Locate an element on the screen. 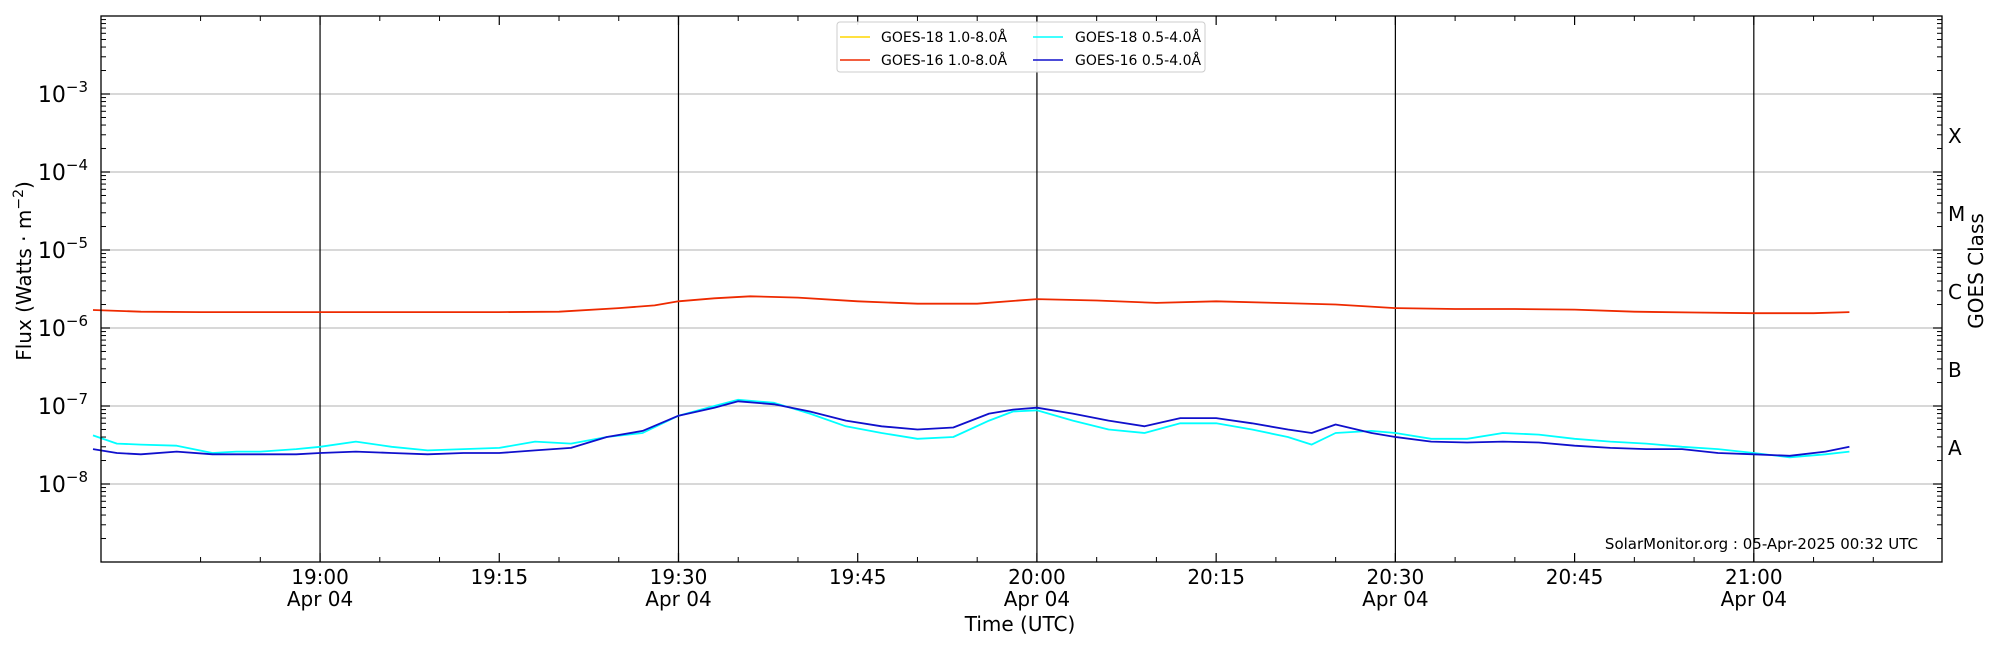 This screenshot has height=650, width=2000. source-annotation: SolarMonitor.org : 05-Apr-2025 00:32 UTC is located at coordinates (1761, 544).